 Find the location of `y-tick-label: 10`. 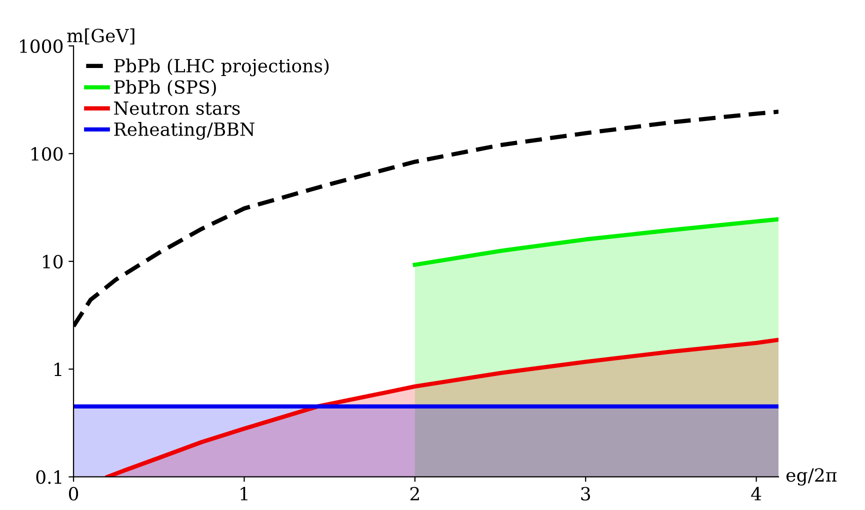

y-tick-label: 10 is located at coordinates (53, 261).